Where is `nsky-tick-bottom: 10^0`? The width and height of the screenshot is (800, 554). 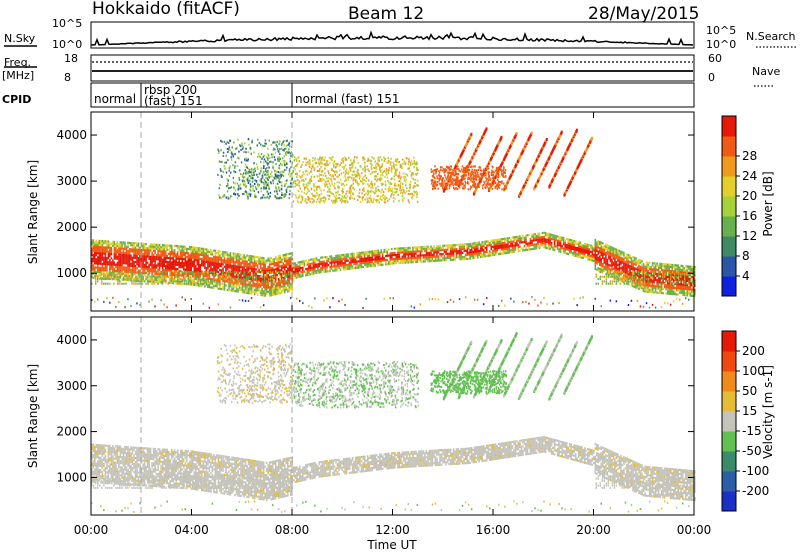 nsky-tick-bottom: 10^0 is located at coordinates (67, 44).